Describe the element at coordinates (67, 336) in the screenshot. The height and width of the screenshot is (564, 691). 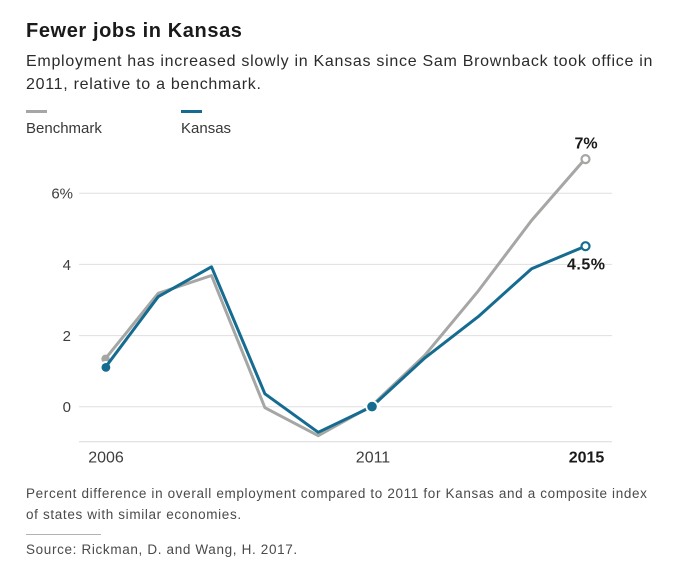
I see `svg-text: 2` at that location.